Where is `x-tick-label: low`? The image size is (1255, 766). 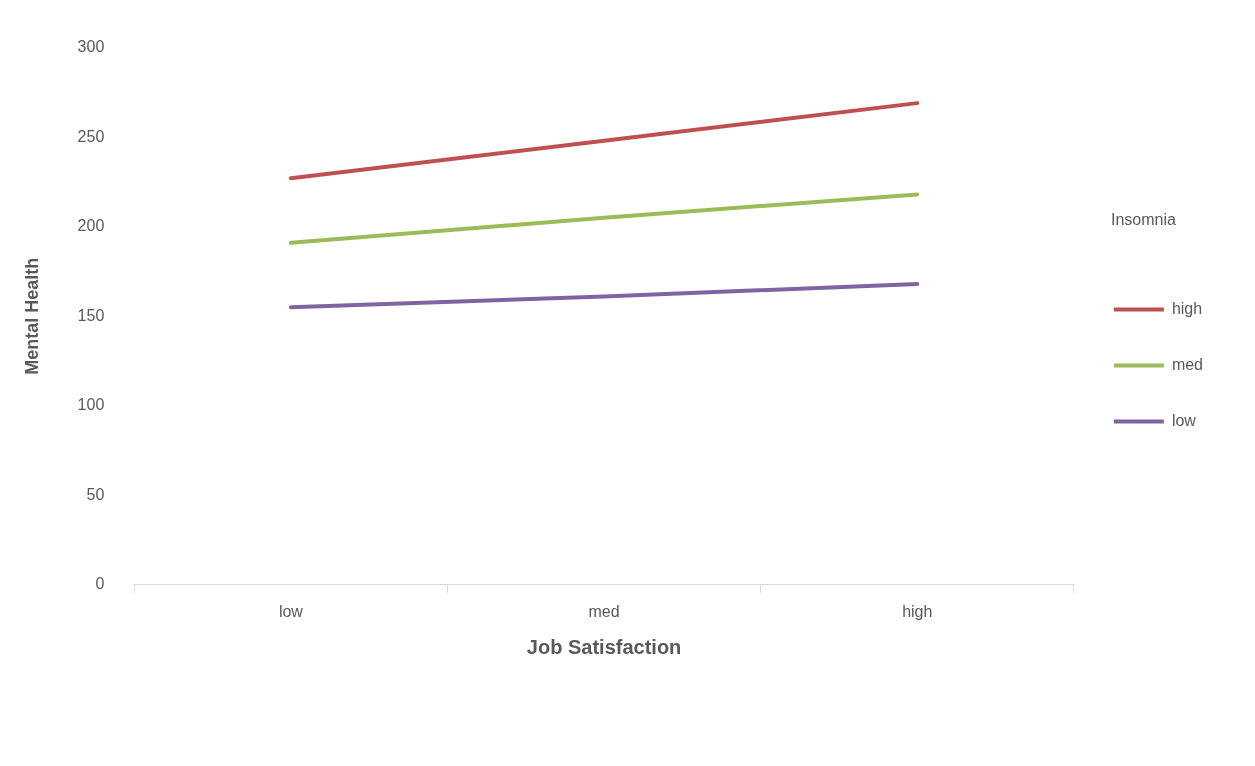 x-tick-label: low is located at coordinates (291, 611).